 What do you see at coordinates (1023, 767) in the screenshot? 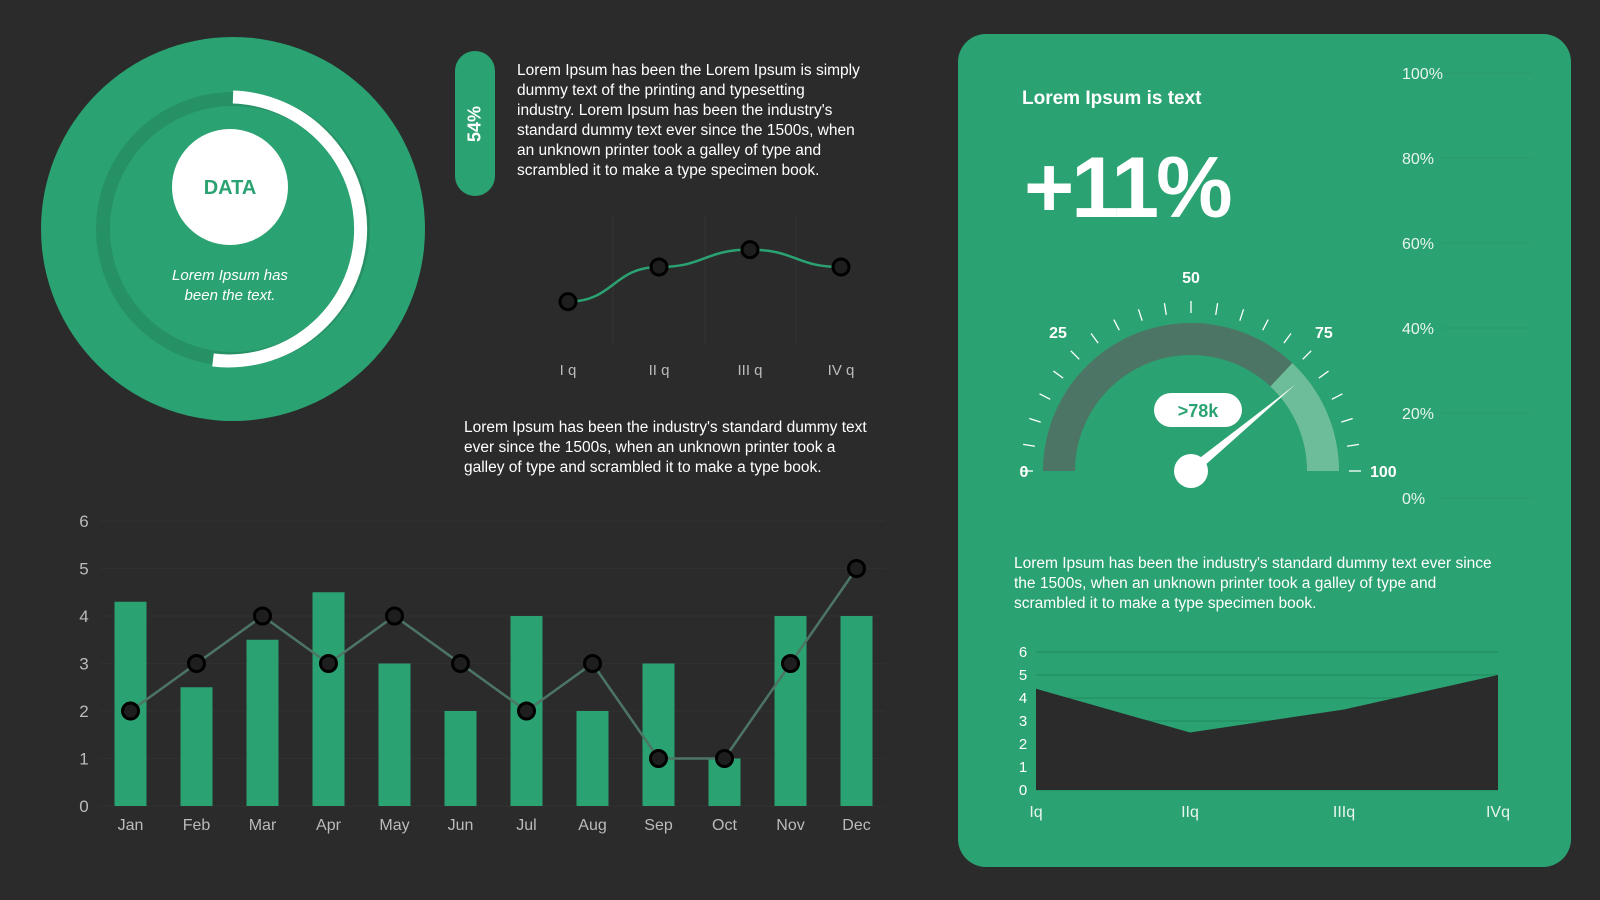
I see `area-y-tick-label: 1` at bounding box center [1023, 767].